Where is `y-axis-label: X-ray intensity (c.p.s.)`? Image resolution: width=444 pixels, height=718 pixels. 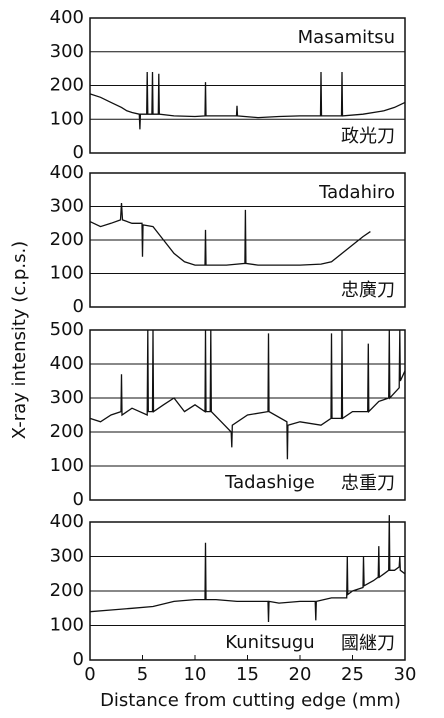
y-axis-label: X-ray intensity (c.p.s.) is located at coordinates (19, 340).